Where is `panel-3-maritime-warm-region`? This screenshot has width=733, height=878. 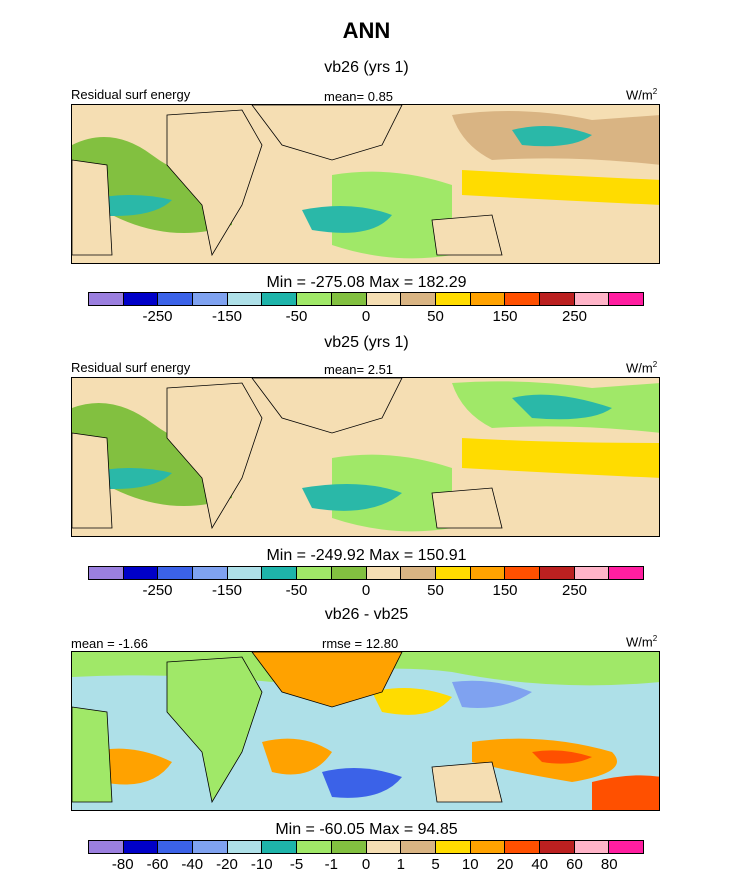 panel-3-maritime-warm-region is located at coordinates (412, 701).